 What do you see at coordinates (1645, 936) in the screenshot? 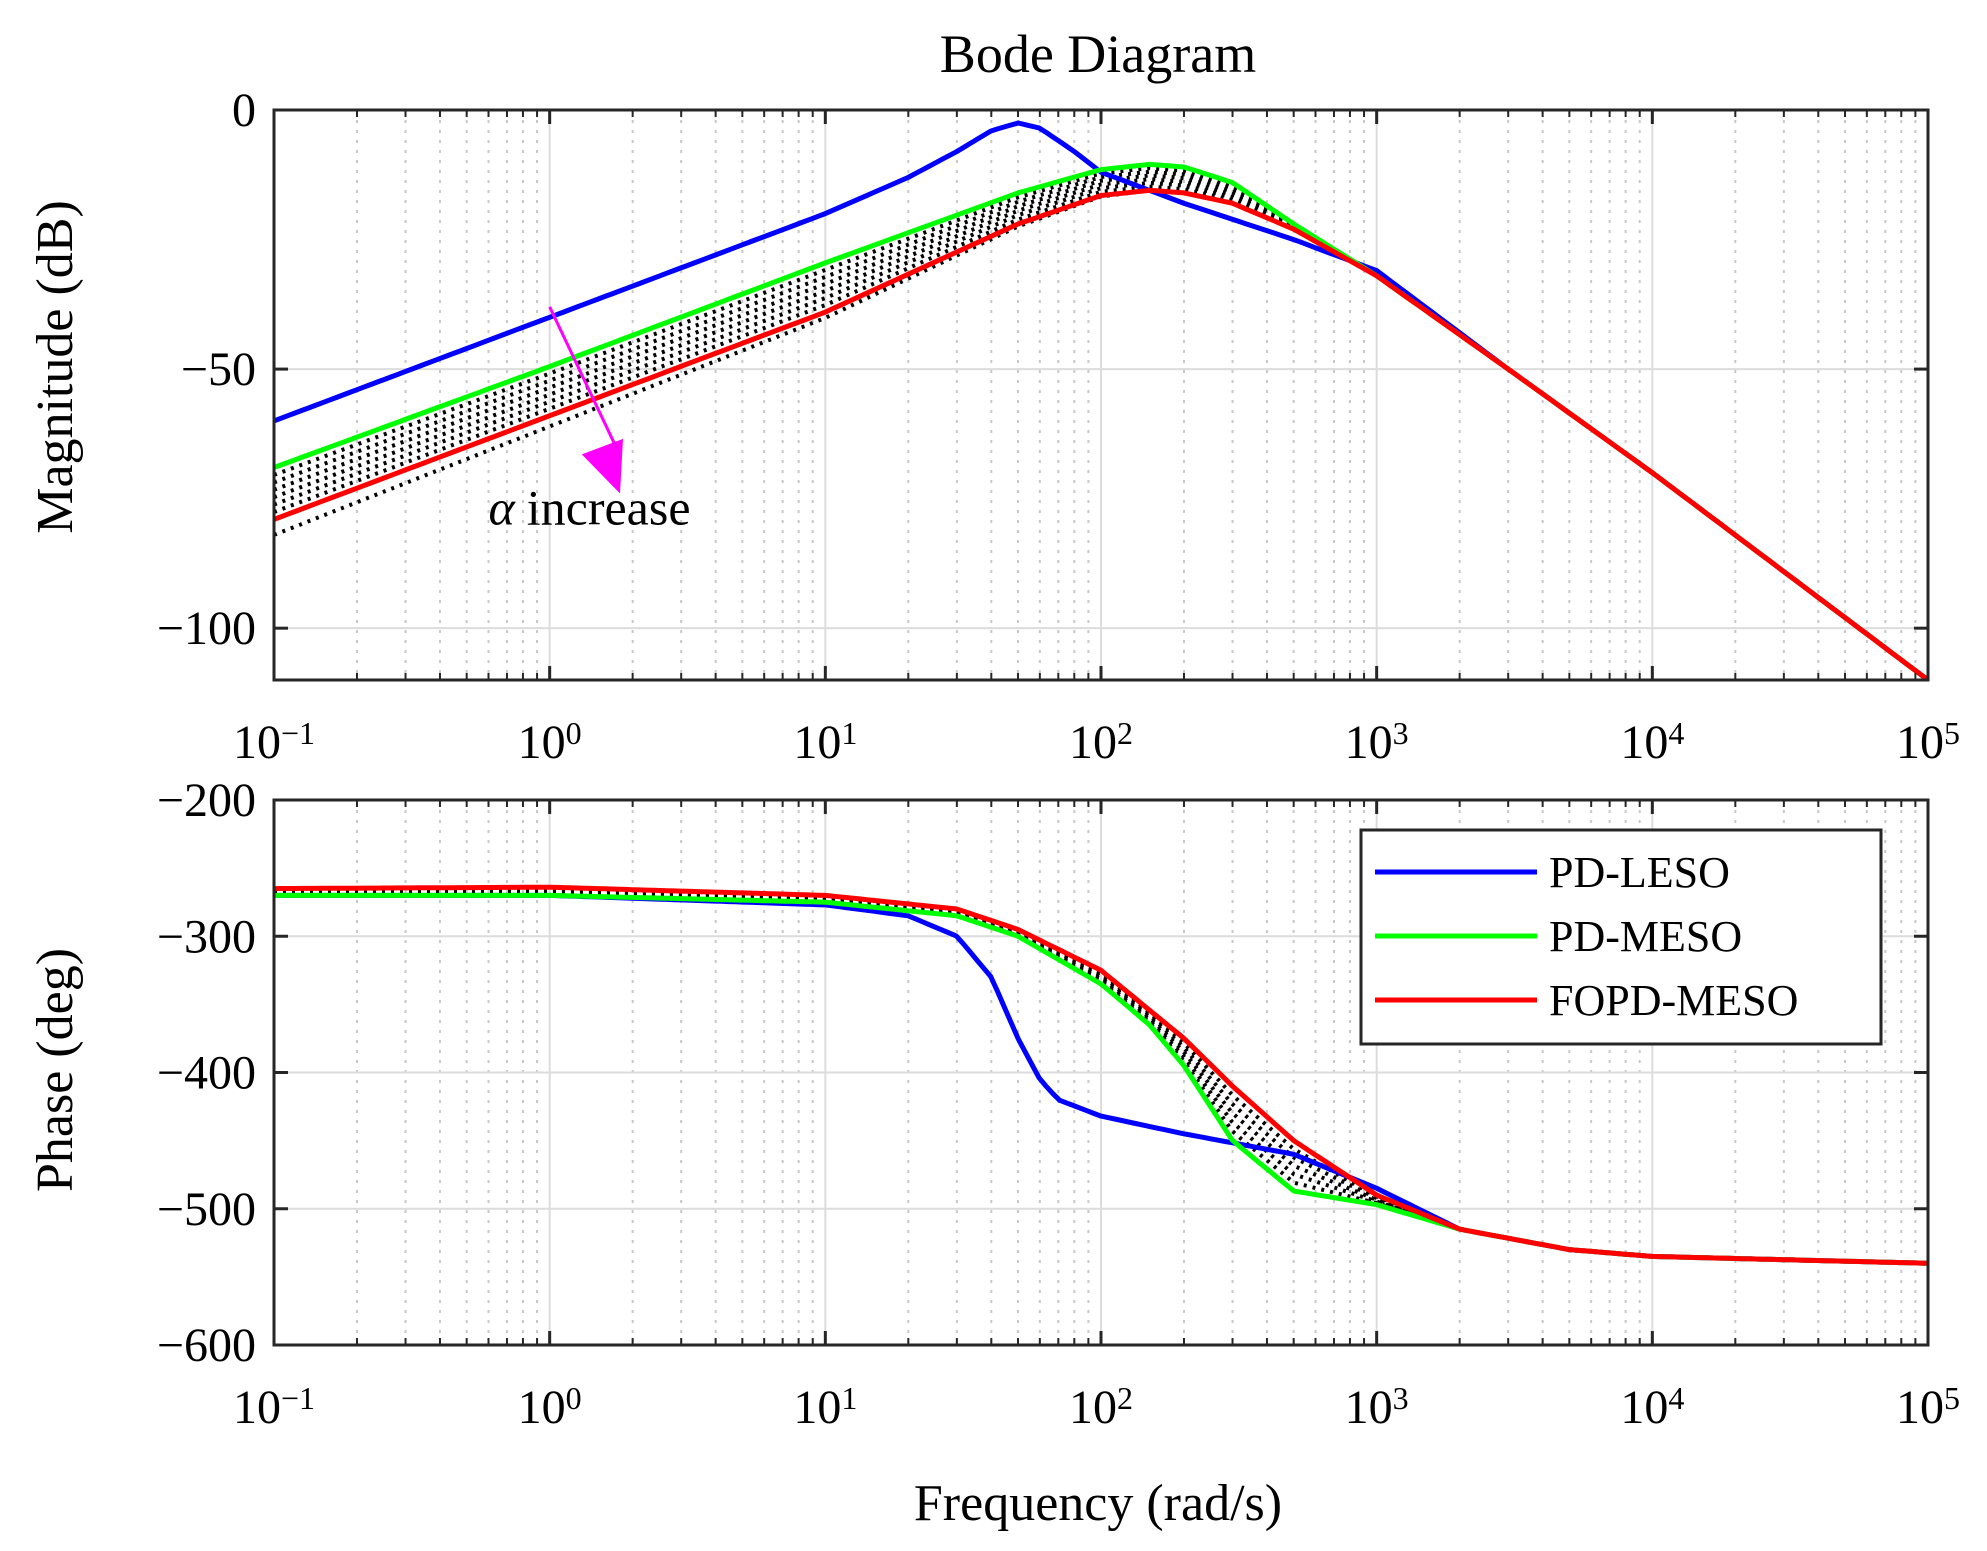
I see `legend-label-pd-meso: PD-MESO` at bounding box center [1645, 936].